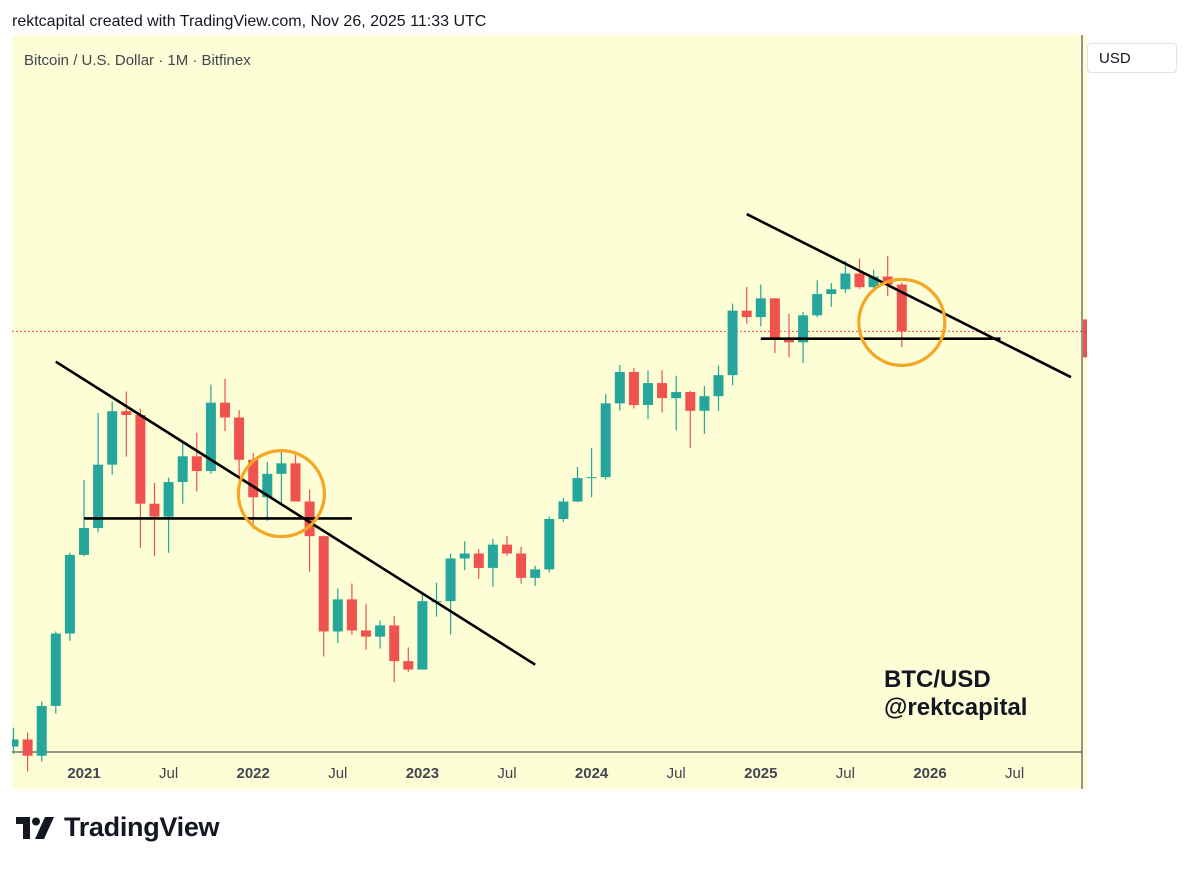 The height and width of the screenshot is (869, 1200). Describe the element at coordinates (955, 707) in the screenshot. I see `watermark-text: @rektcapital` at that location.